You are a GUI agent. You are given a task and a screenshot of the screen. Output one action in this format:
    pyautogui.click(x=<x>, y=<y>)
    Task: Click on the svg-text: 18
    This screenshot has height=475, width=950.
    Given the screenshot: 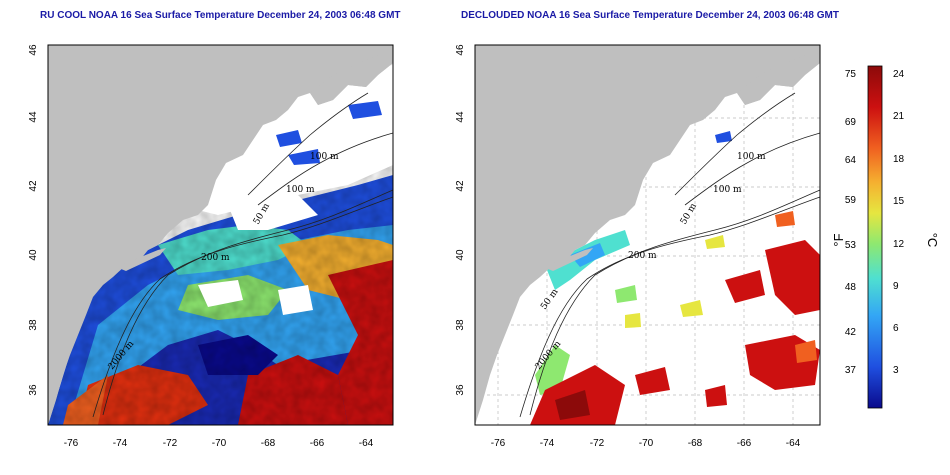 What is the action you would take?
    pyautogui.click(x=899, y=159)
    